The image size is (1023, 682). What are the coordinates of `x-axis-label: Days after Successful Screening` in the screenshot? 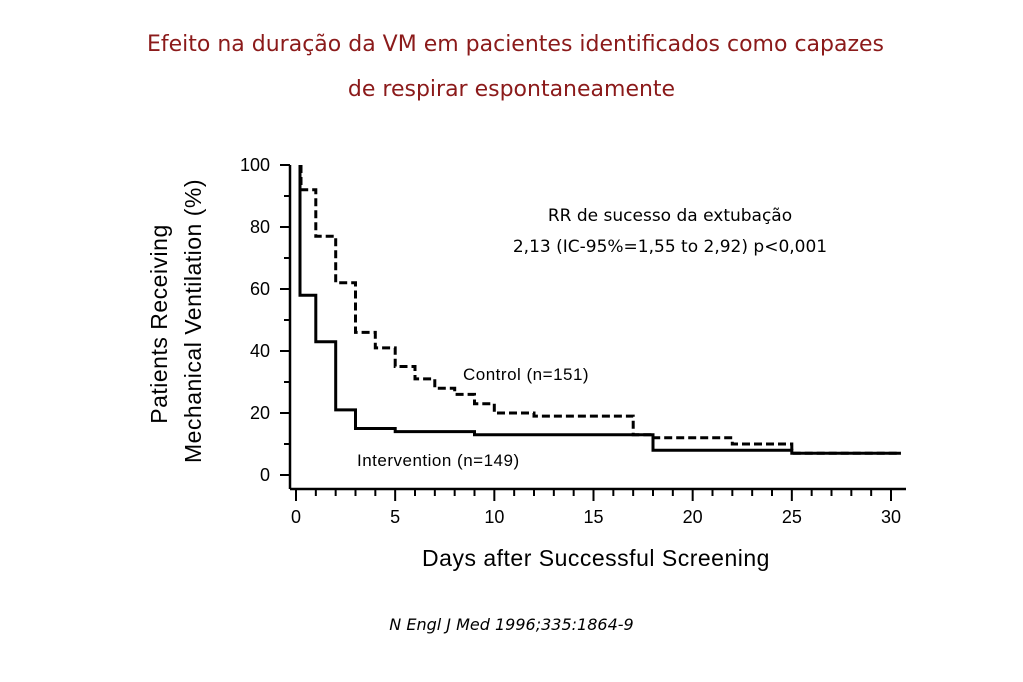 It's located at (596, 558).